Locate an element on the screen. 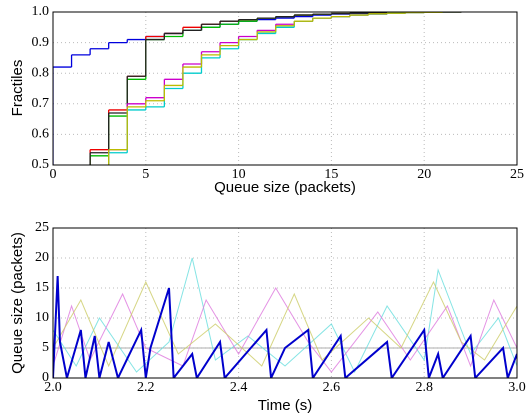  y-tick-label: 0.7 is located at coordinates (41, 103).